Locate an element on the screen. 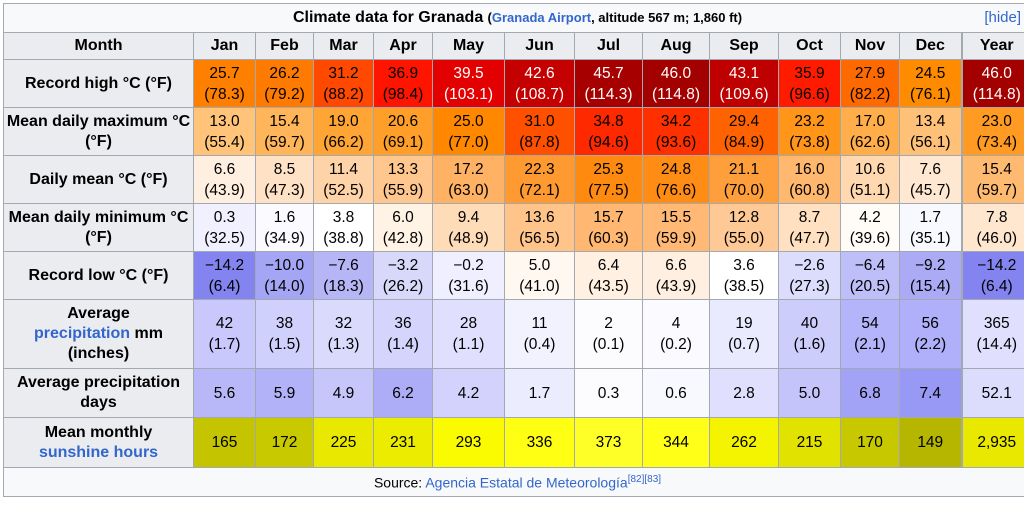 Image resolution: width=1024 pixels, height=507 pixels. cell-secondary-value: (77.0) is located at coordinates (468, 142).